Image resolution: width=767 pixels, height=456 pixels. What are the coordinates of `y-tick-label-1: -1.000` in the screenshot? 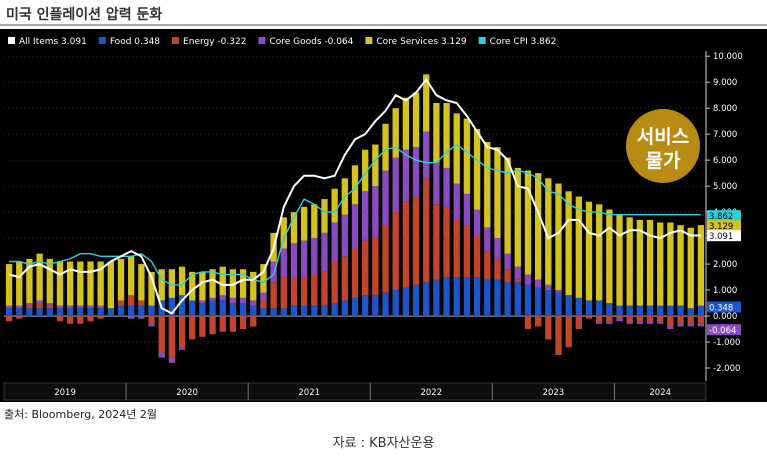 It's located at (726, 343).